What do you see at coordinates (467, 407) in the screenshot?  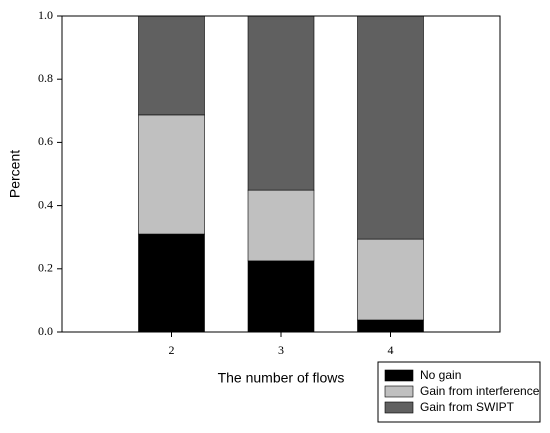 I see `legend-label: Gain from SWIPT` at bounding box center [467, 407].